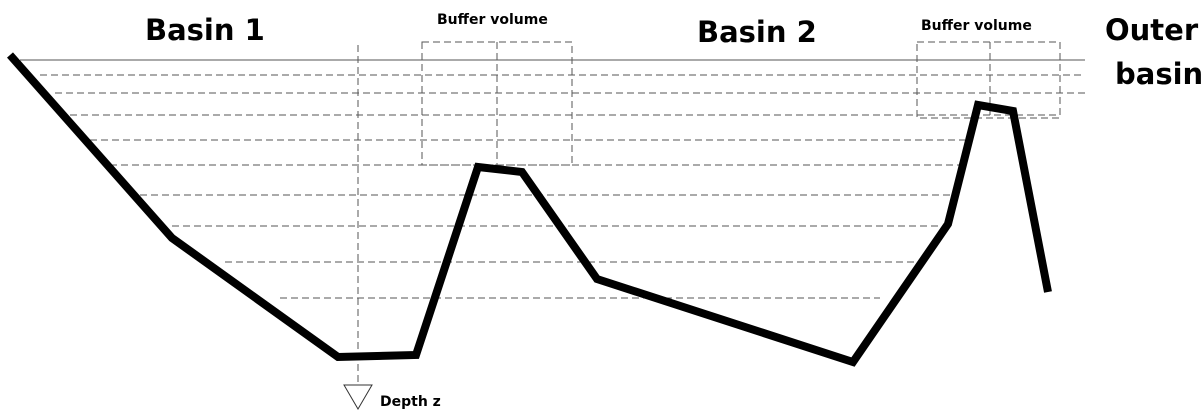 The height and width of the screenshot is (412, 1204). What do you see at coordinates (1159, 74) in the screenshot?
I see `outer-label: basin` at bounding box center [1159, 74].